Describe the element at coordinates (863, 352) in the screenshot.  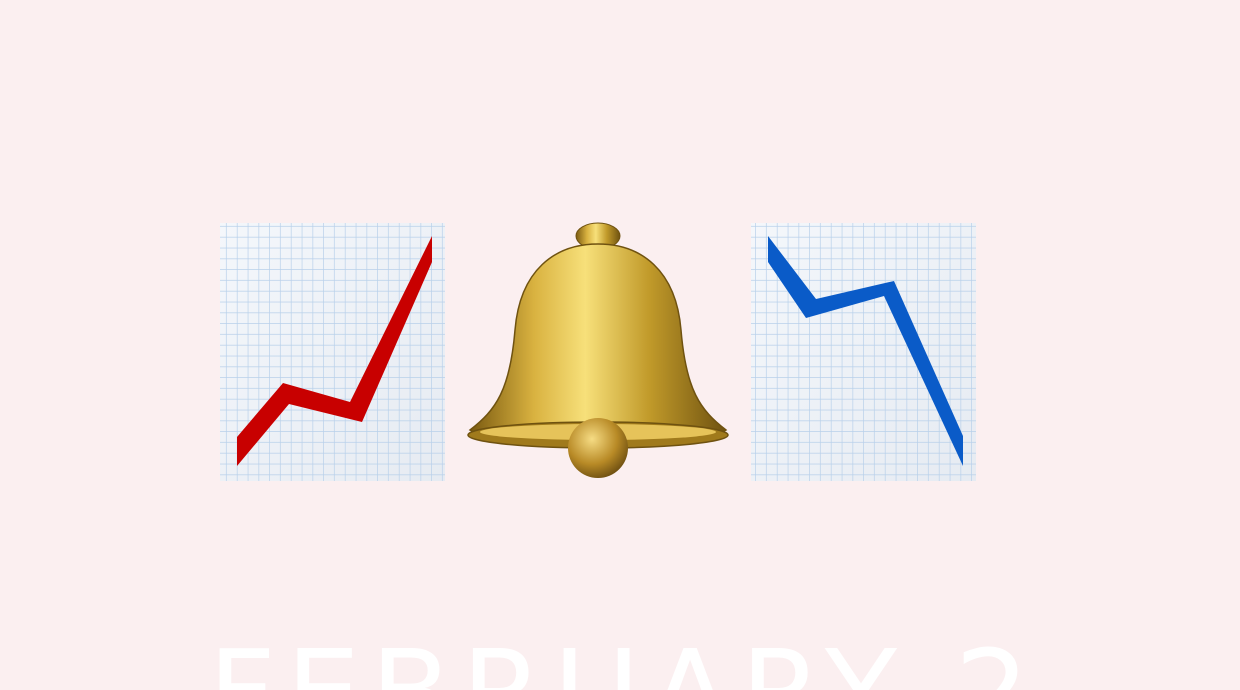
I see `chart-decreasing-emoji` at that location.